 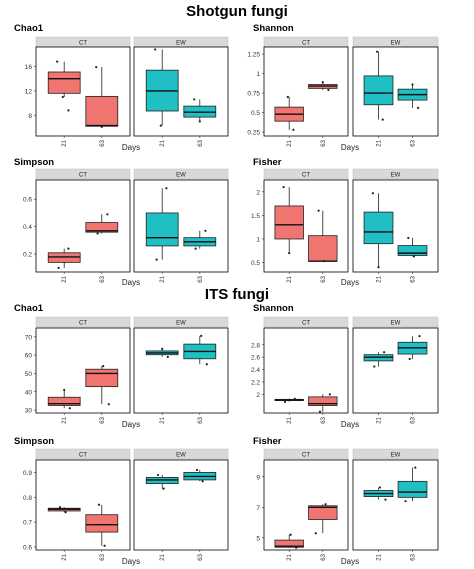 I want to click on section-title-its: ITS fungi, so click(x=237, y=294).